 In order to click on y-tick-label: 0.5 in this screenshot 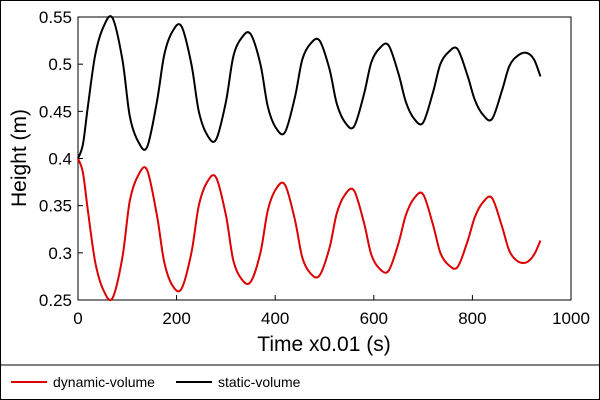, I will do `click(60, 64)`.